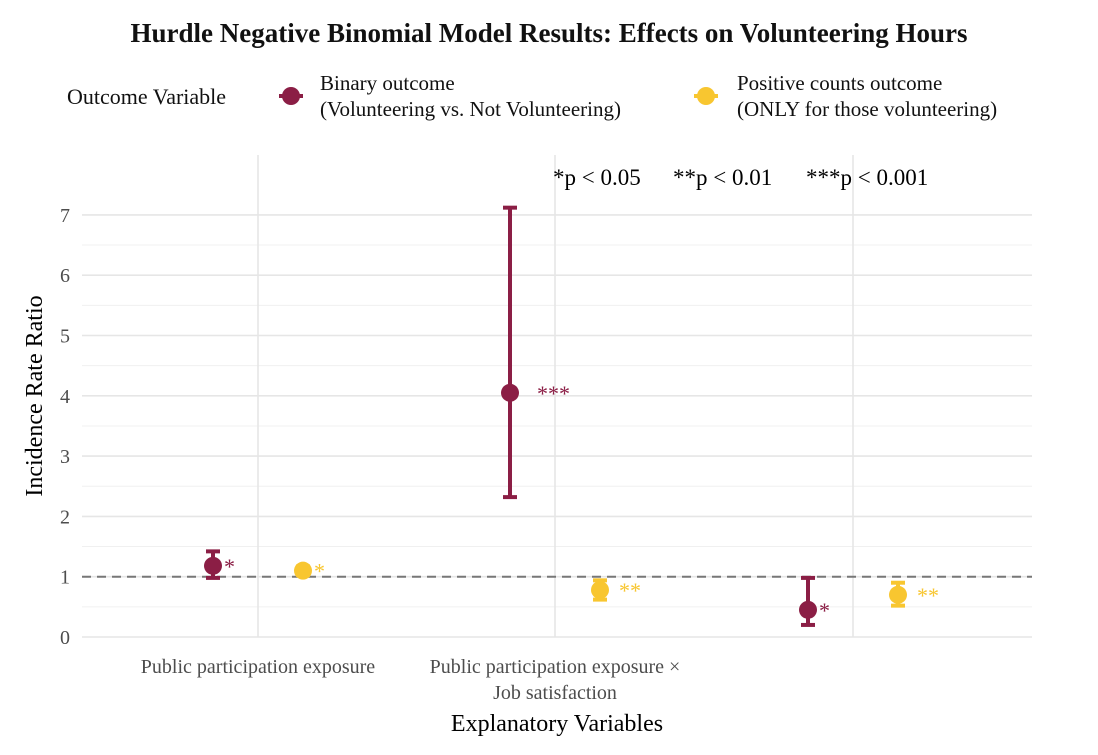 This screenshot has width=1098, height=755. I want to click on legend-sublabel-binary: (Volunteering vs. Not Volunteering), so click(470, 109).